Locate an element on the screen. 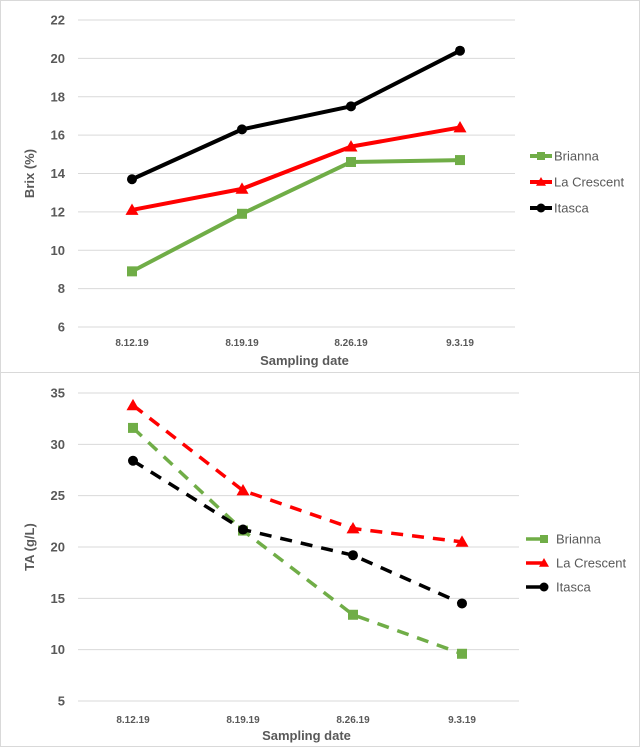 This screenshot has height=747, width=640. series-line-brianna is located at coordinates (296, 216).